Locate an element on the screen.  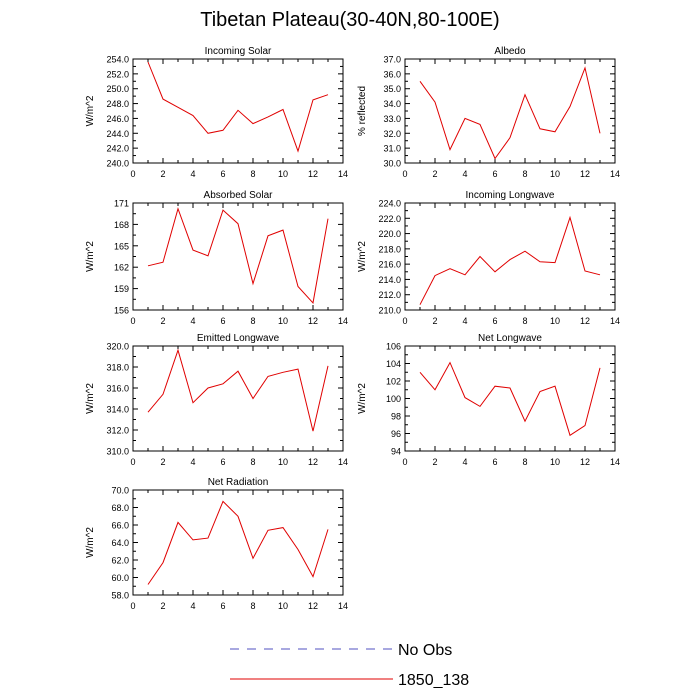
y-tick-label: 252.0 is located at coordinates (117, 74).